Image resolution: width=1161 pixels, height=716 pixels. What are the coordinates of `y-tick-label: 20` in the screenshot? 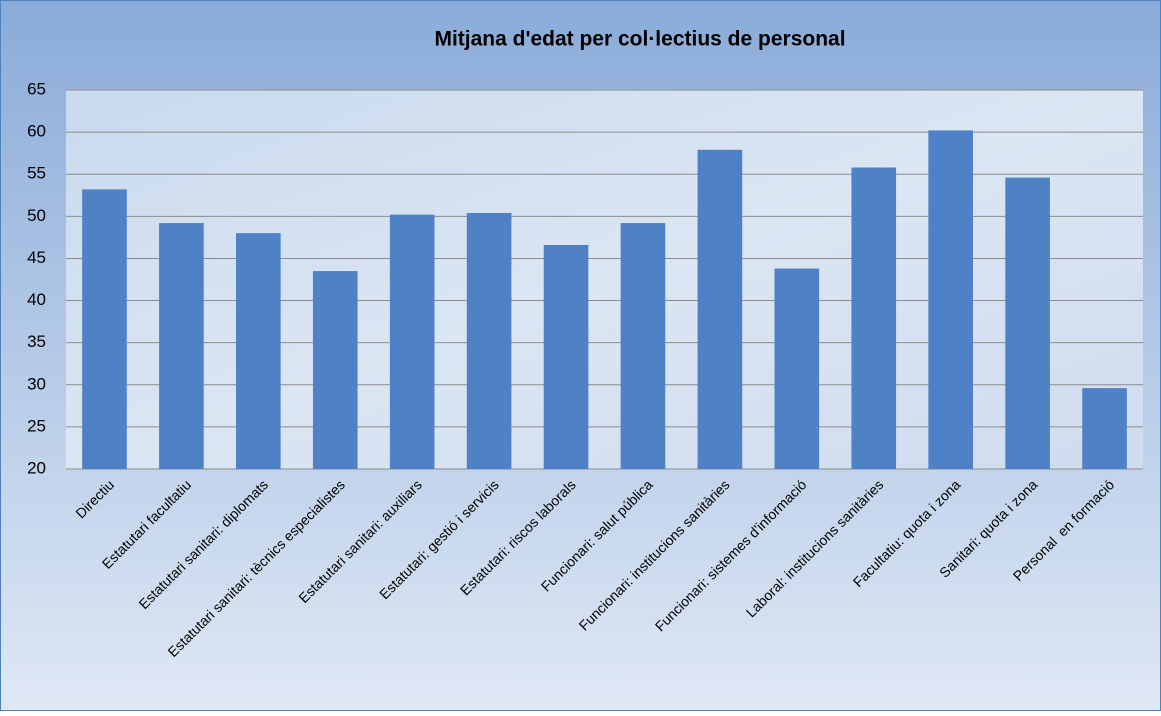 It's located at (36, 467).